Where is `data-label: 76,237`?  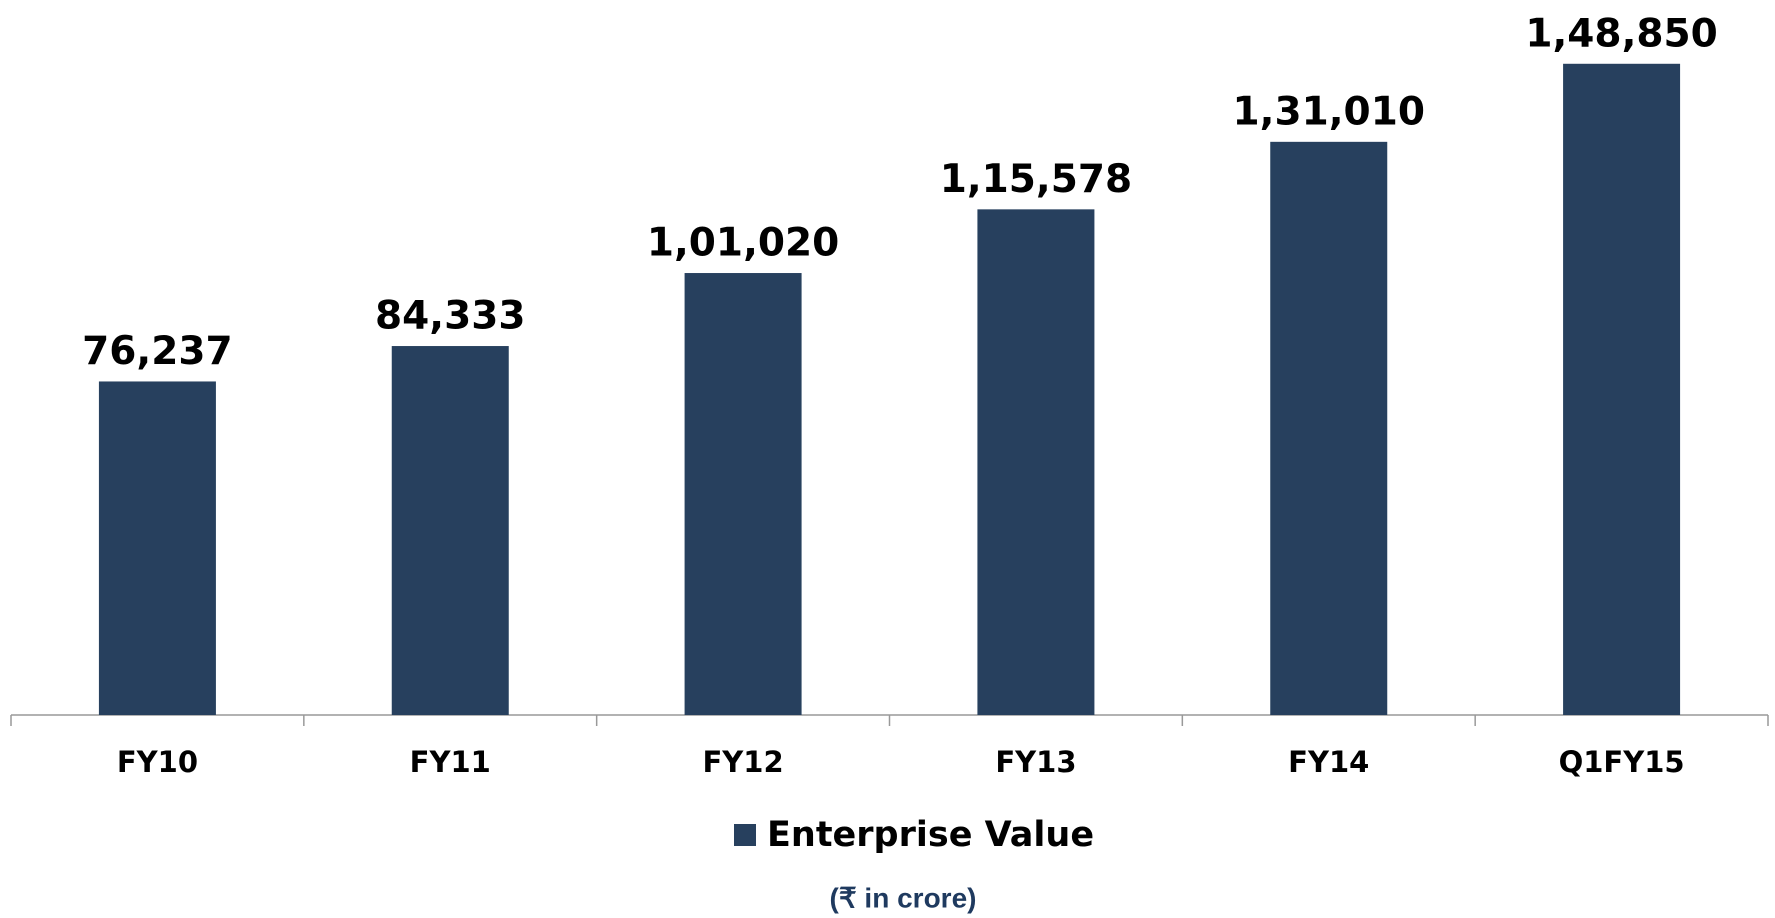
data-label: 76,237 is located at coordinates (157, 351).